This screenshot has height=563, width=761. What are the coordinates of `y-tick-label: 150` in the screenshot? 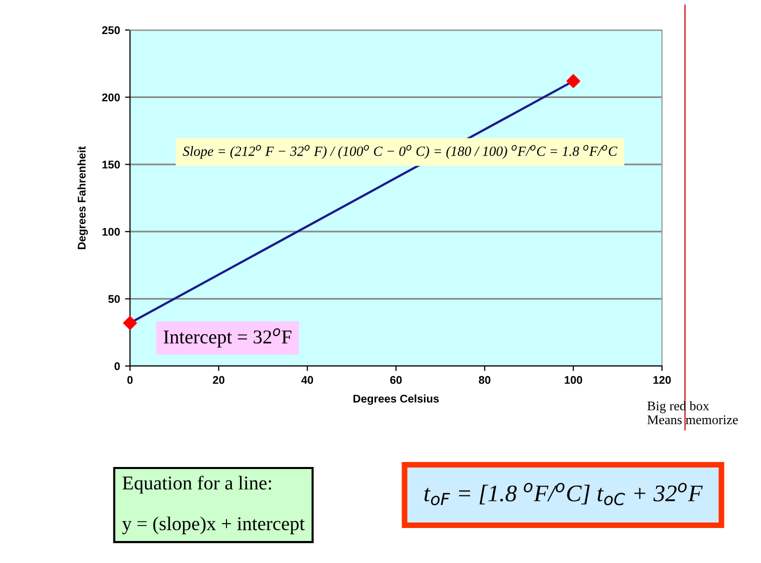 It's located at (111, 164).